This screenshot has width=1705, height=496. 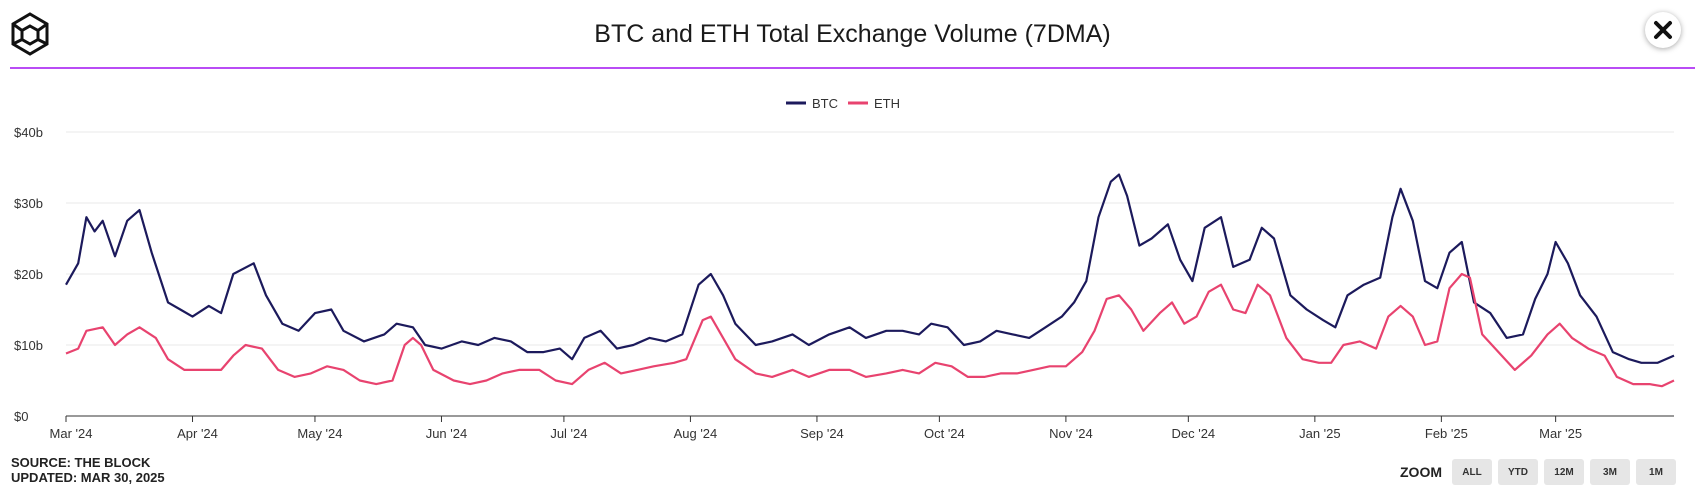 I want to click on x-tick-label: Jan '25, so click(x=1320, y=433).